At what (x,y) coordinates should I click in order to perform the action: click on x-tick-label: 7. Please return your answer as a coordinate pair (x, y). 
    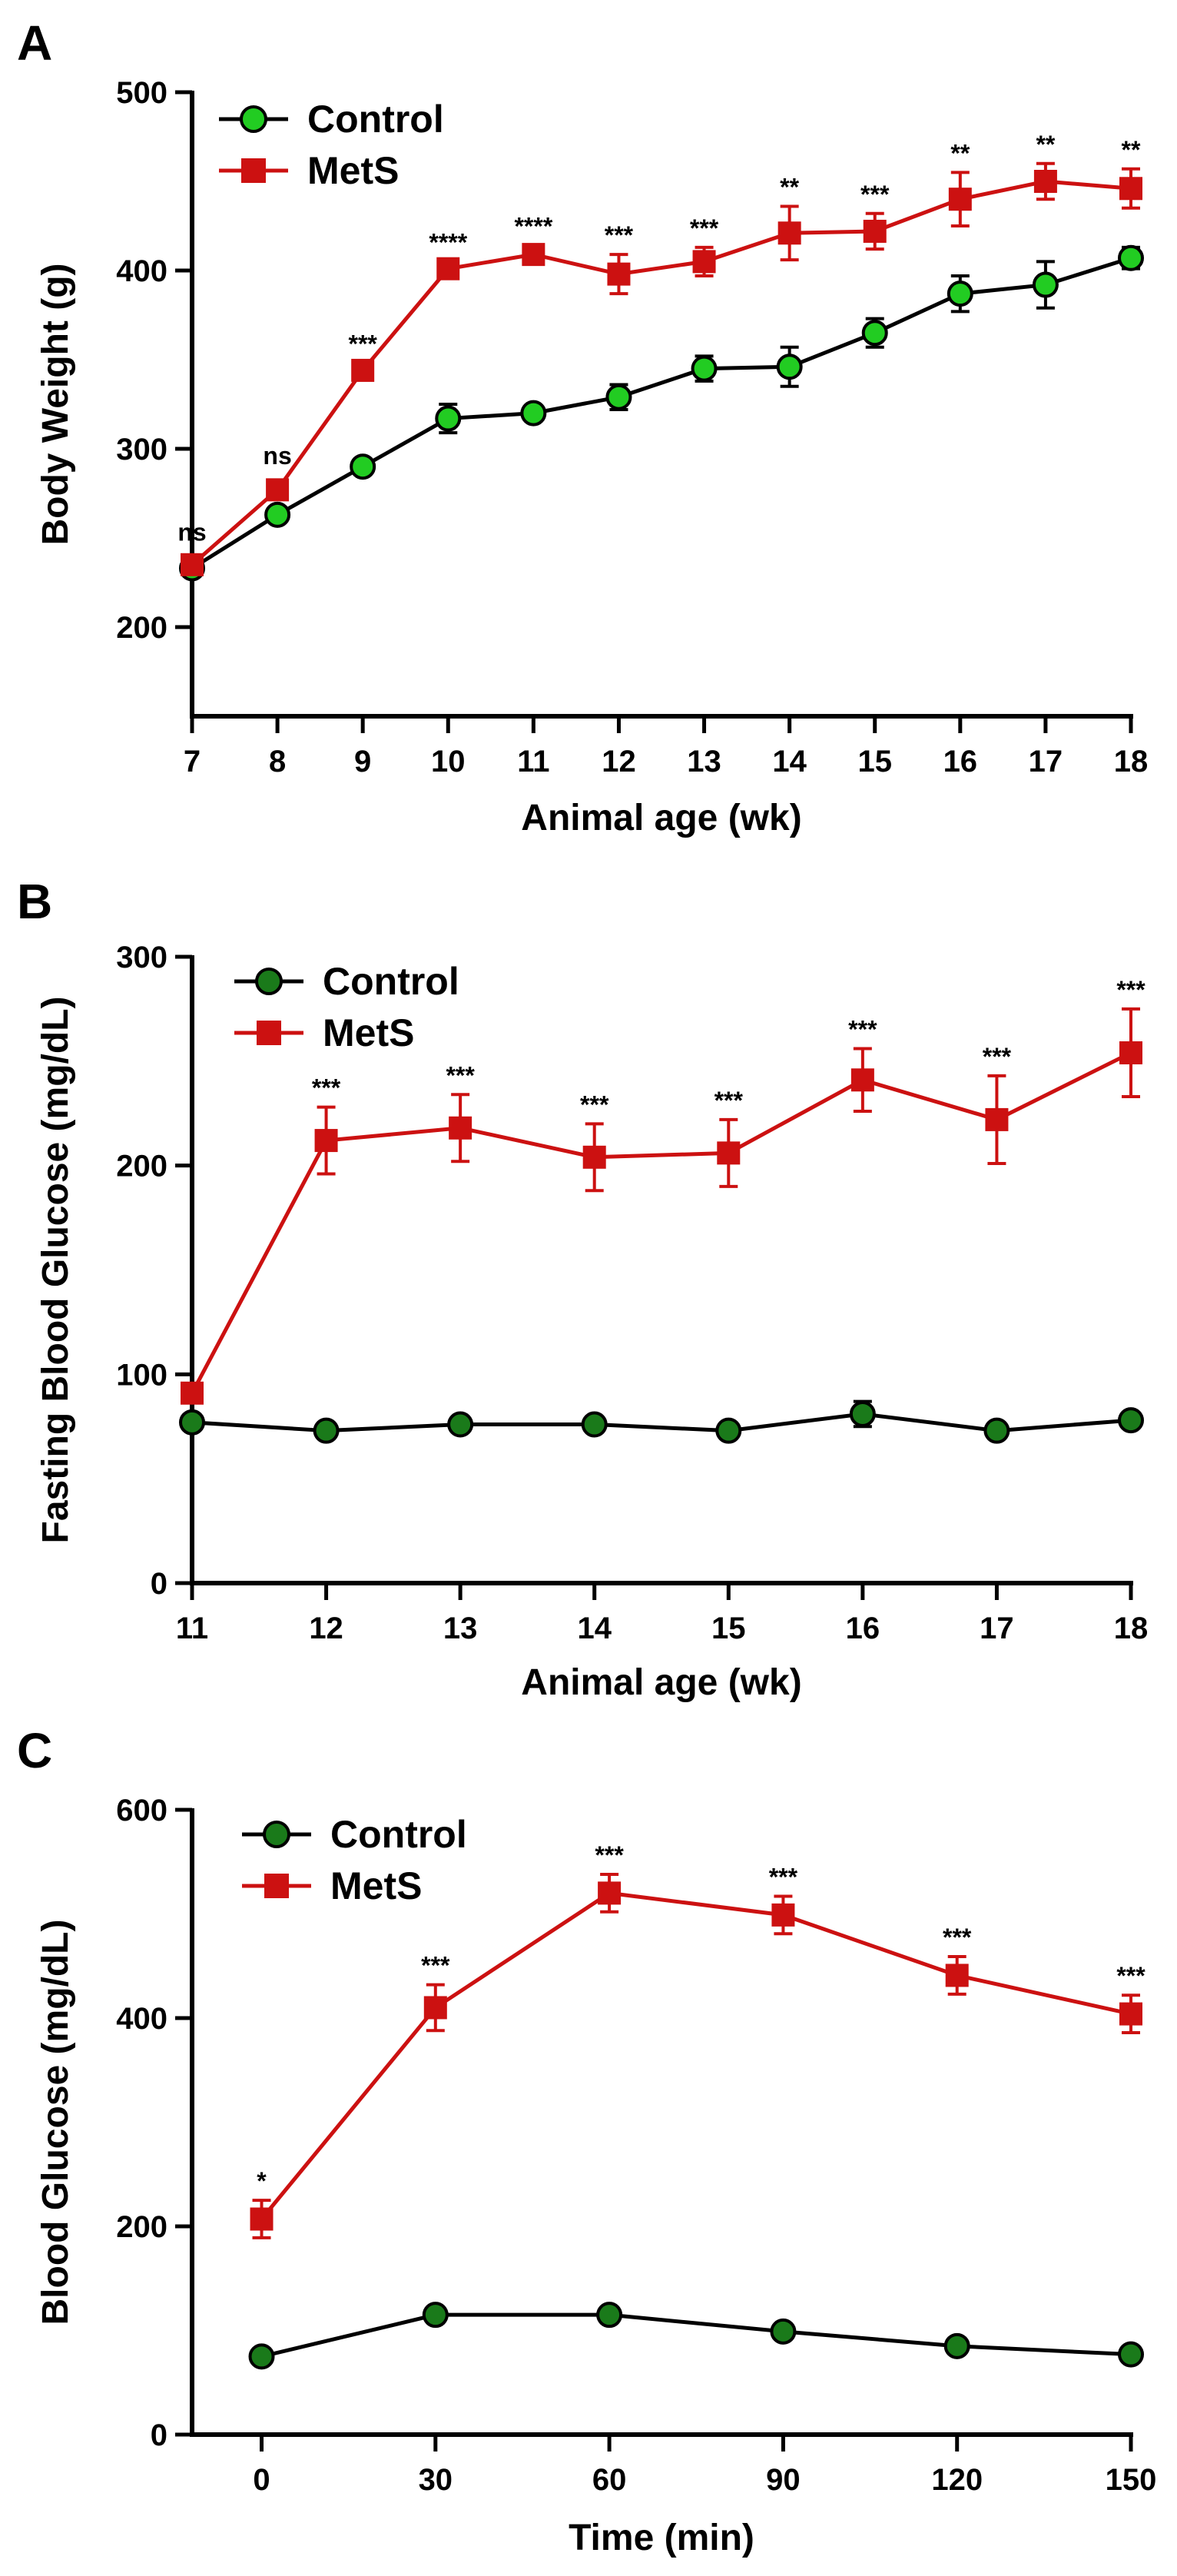
    Looking at the image, I should click on (192, 761).